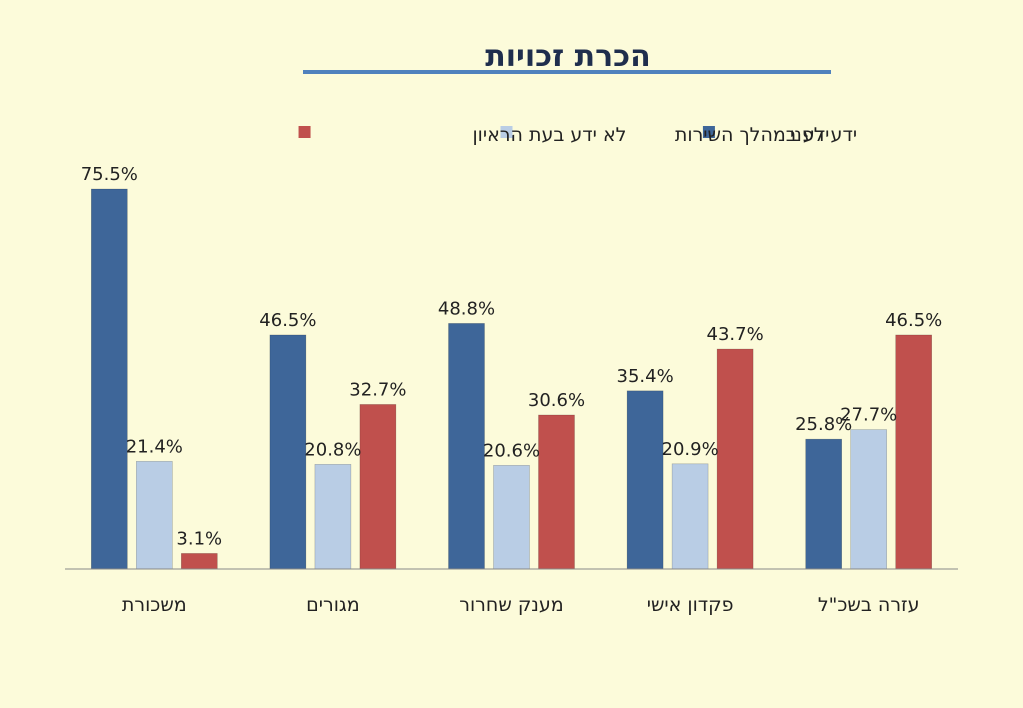  What do you see at coordinates (869, 605) in the screenshot?
I see `category-label-5: עזרה בשכ"ל` at bounding box center [869, 605].